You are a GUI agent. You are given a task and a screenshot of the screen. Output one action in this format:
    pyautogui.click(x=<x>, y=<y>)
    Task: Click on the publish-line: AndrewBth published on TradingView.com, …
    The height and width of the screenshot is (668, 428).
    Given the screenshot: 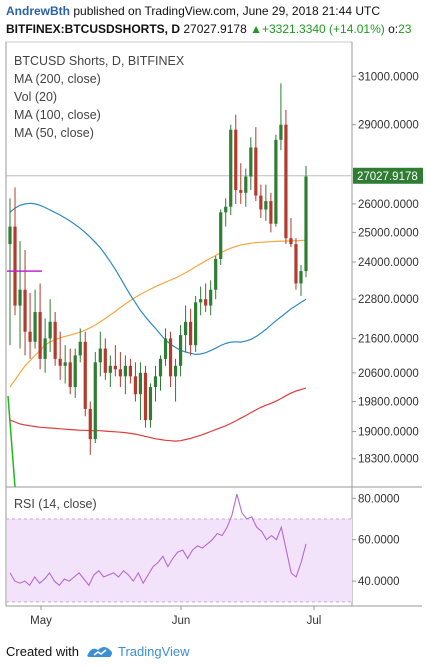 What is the action you would take?
    pyautogui.click(x=193, y=11)
    